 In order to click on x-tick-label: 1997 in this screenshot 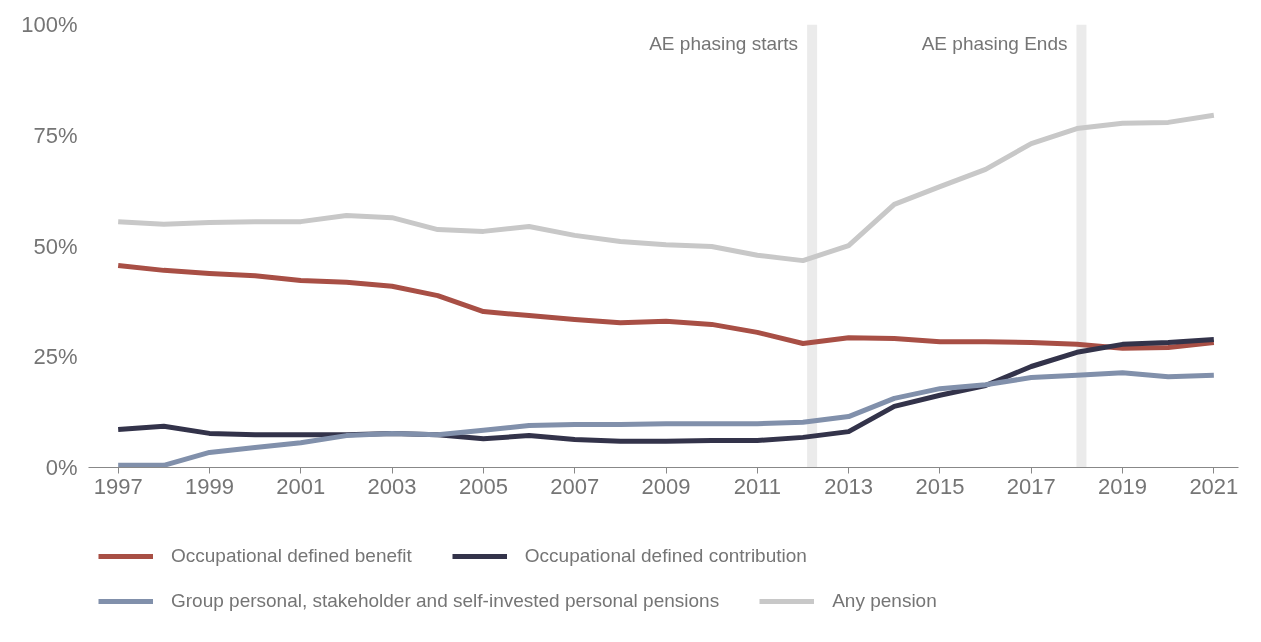, I will do `click(118, 486)`.